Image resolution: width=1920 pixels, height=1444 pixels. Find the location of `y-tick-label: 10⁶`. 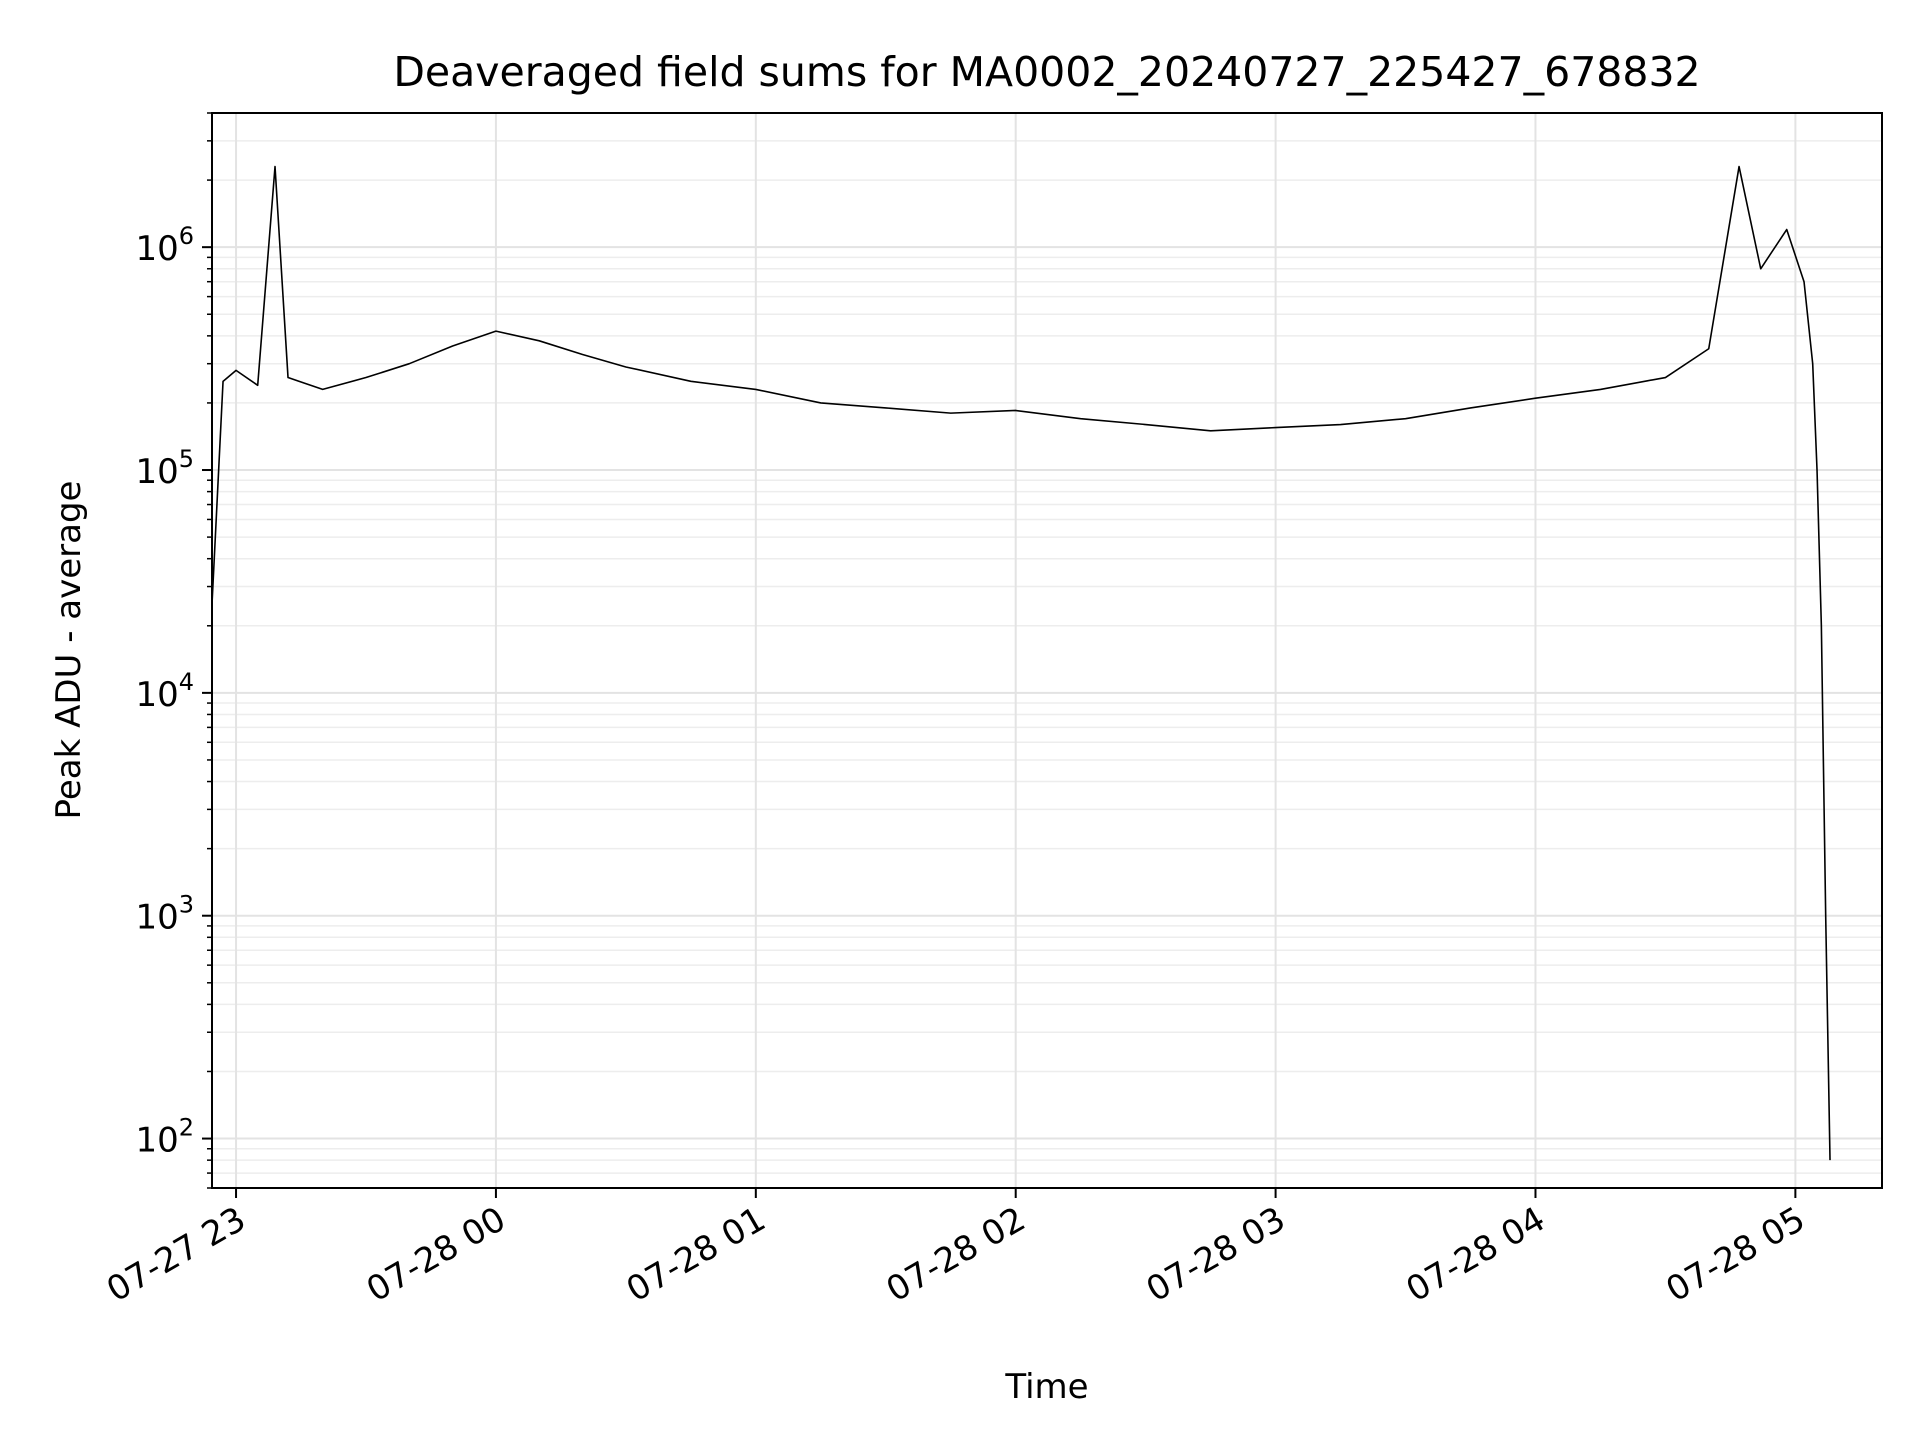

y-tick-label: 10⁶ is located at coordinates (164, 245).